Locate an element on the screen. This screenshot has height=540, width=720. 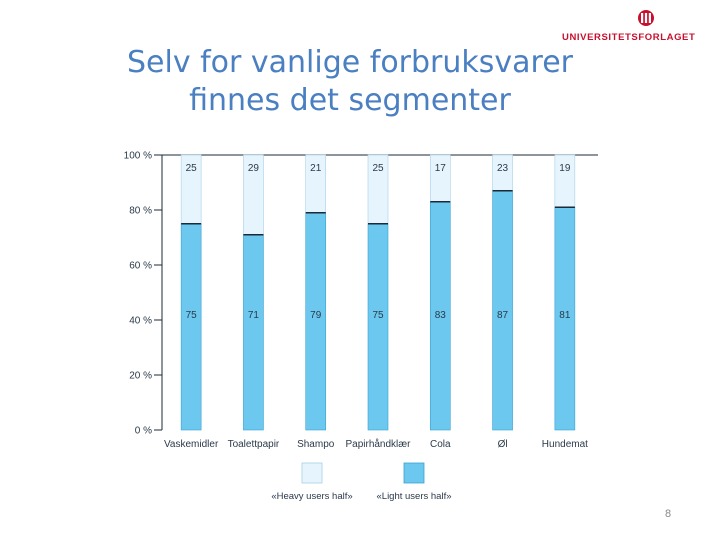
logo-wordmark: UNIVERSITETSFORLAGET is located at coordinates (629, 37).